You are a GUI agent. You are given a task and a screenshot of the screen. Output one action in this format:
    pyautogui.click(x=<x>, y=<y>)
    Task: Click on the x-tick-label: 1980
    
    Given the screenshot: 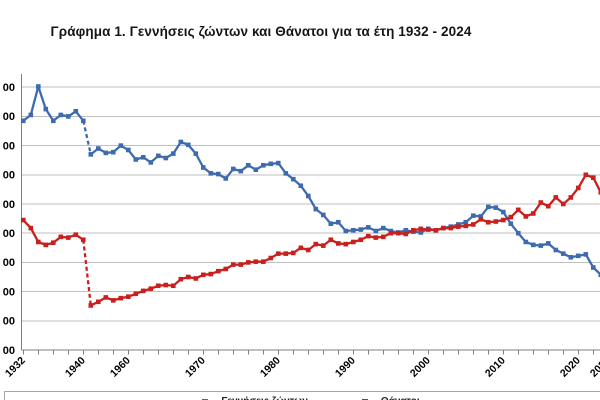 What is the action you would take?
    pyautogui.click(x=270, y=367)
    